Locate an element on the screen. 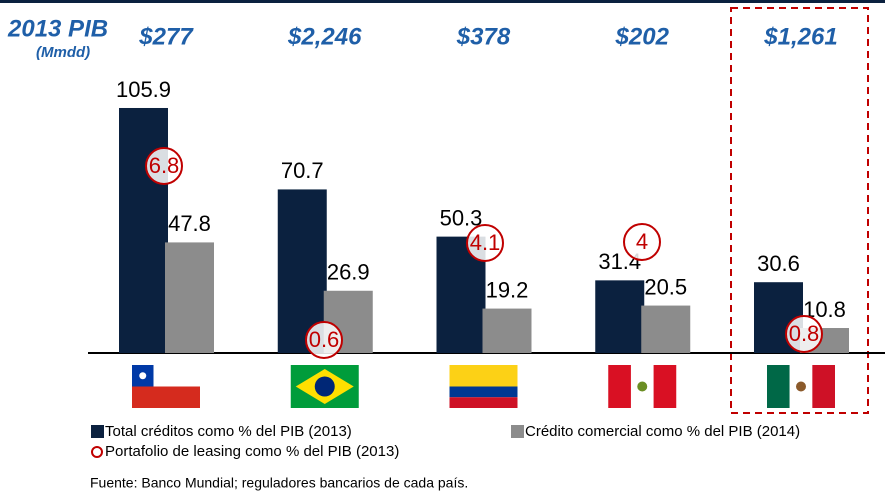  chart-title: 2013 PIB is located at coordinates (57, 28).